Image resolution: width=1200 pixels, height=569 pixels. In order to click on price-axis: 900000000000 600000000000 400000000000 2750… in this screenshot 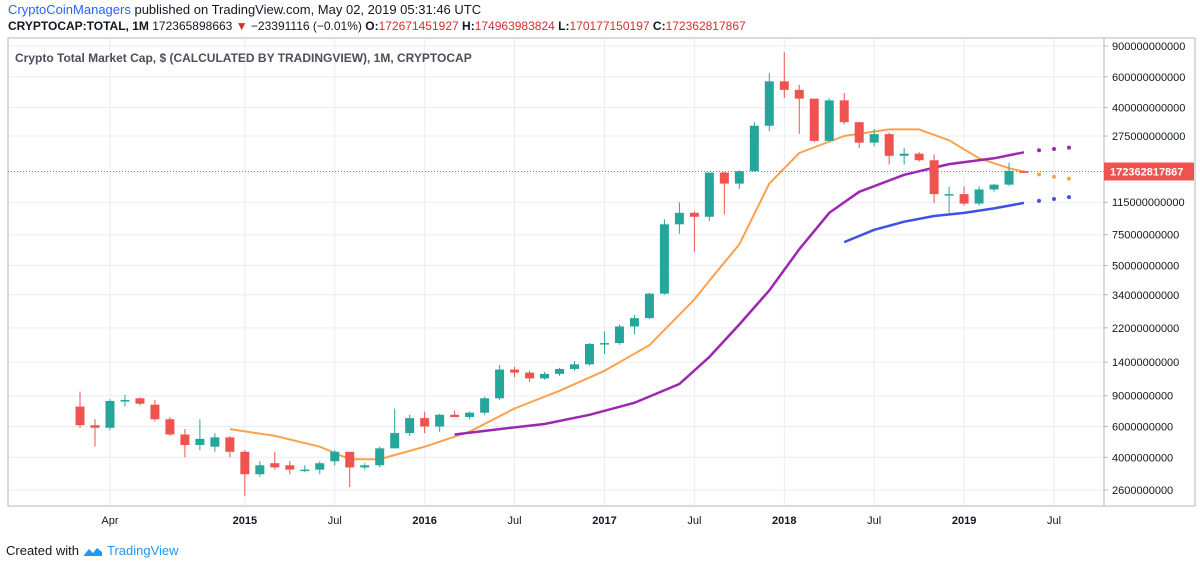, I will do `click(1144, 269)`.